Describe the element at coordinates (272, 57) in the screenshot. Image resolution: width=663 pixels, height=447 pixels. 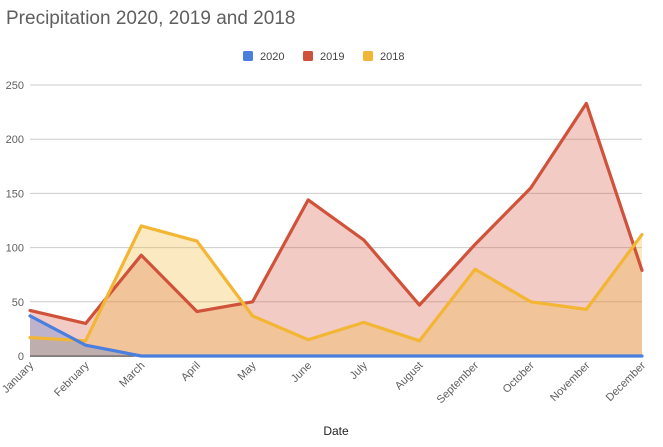
I see `legend-label: 2020` at that location.